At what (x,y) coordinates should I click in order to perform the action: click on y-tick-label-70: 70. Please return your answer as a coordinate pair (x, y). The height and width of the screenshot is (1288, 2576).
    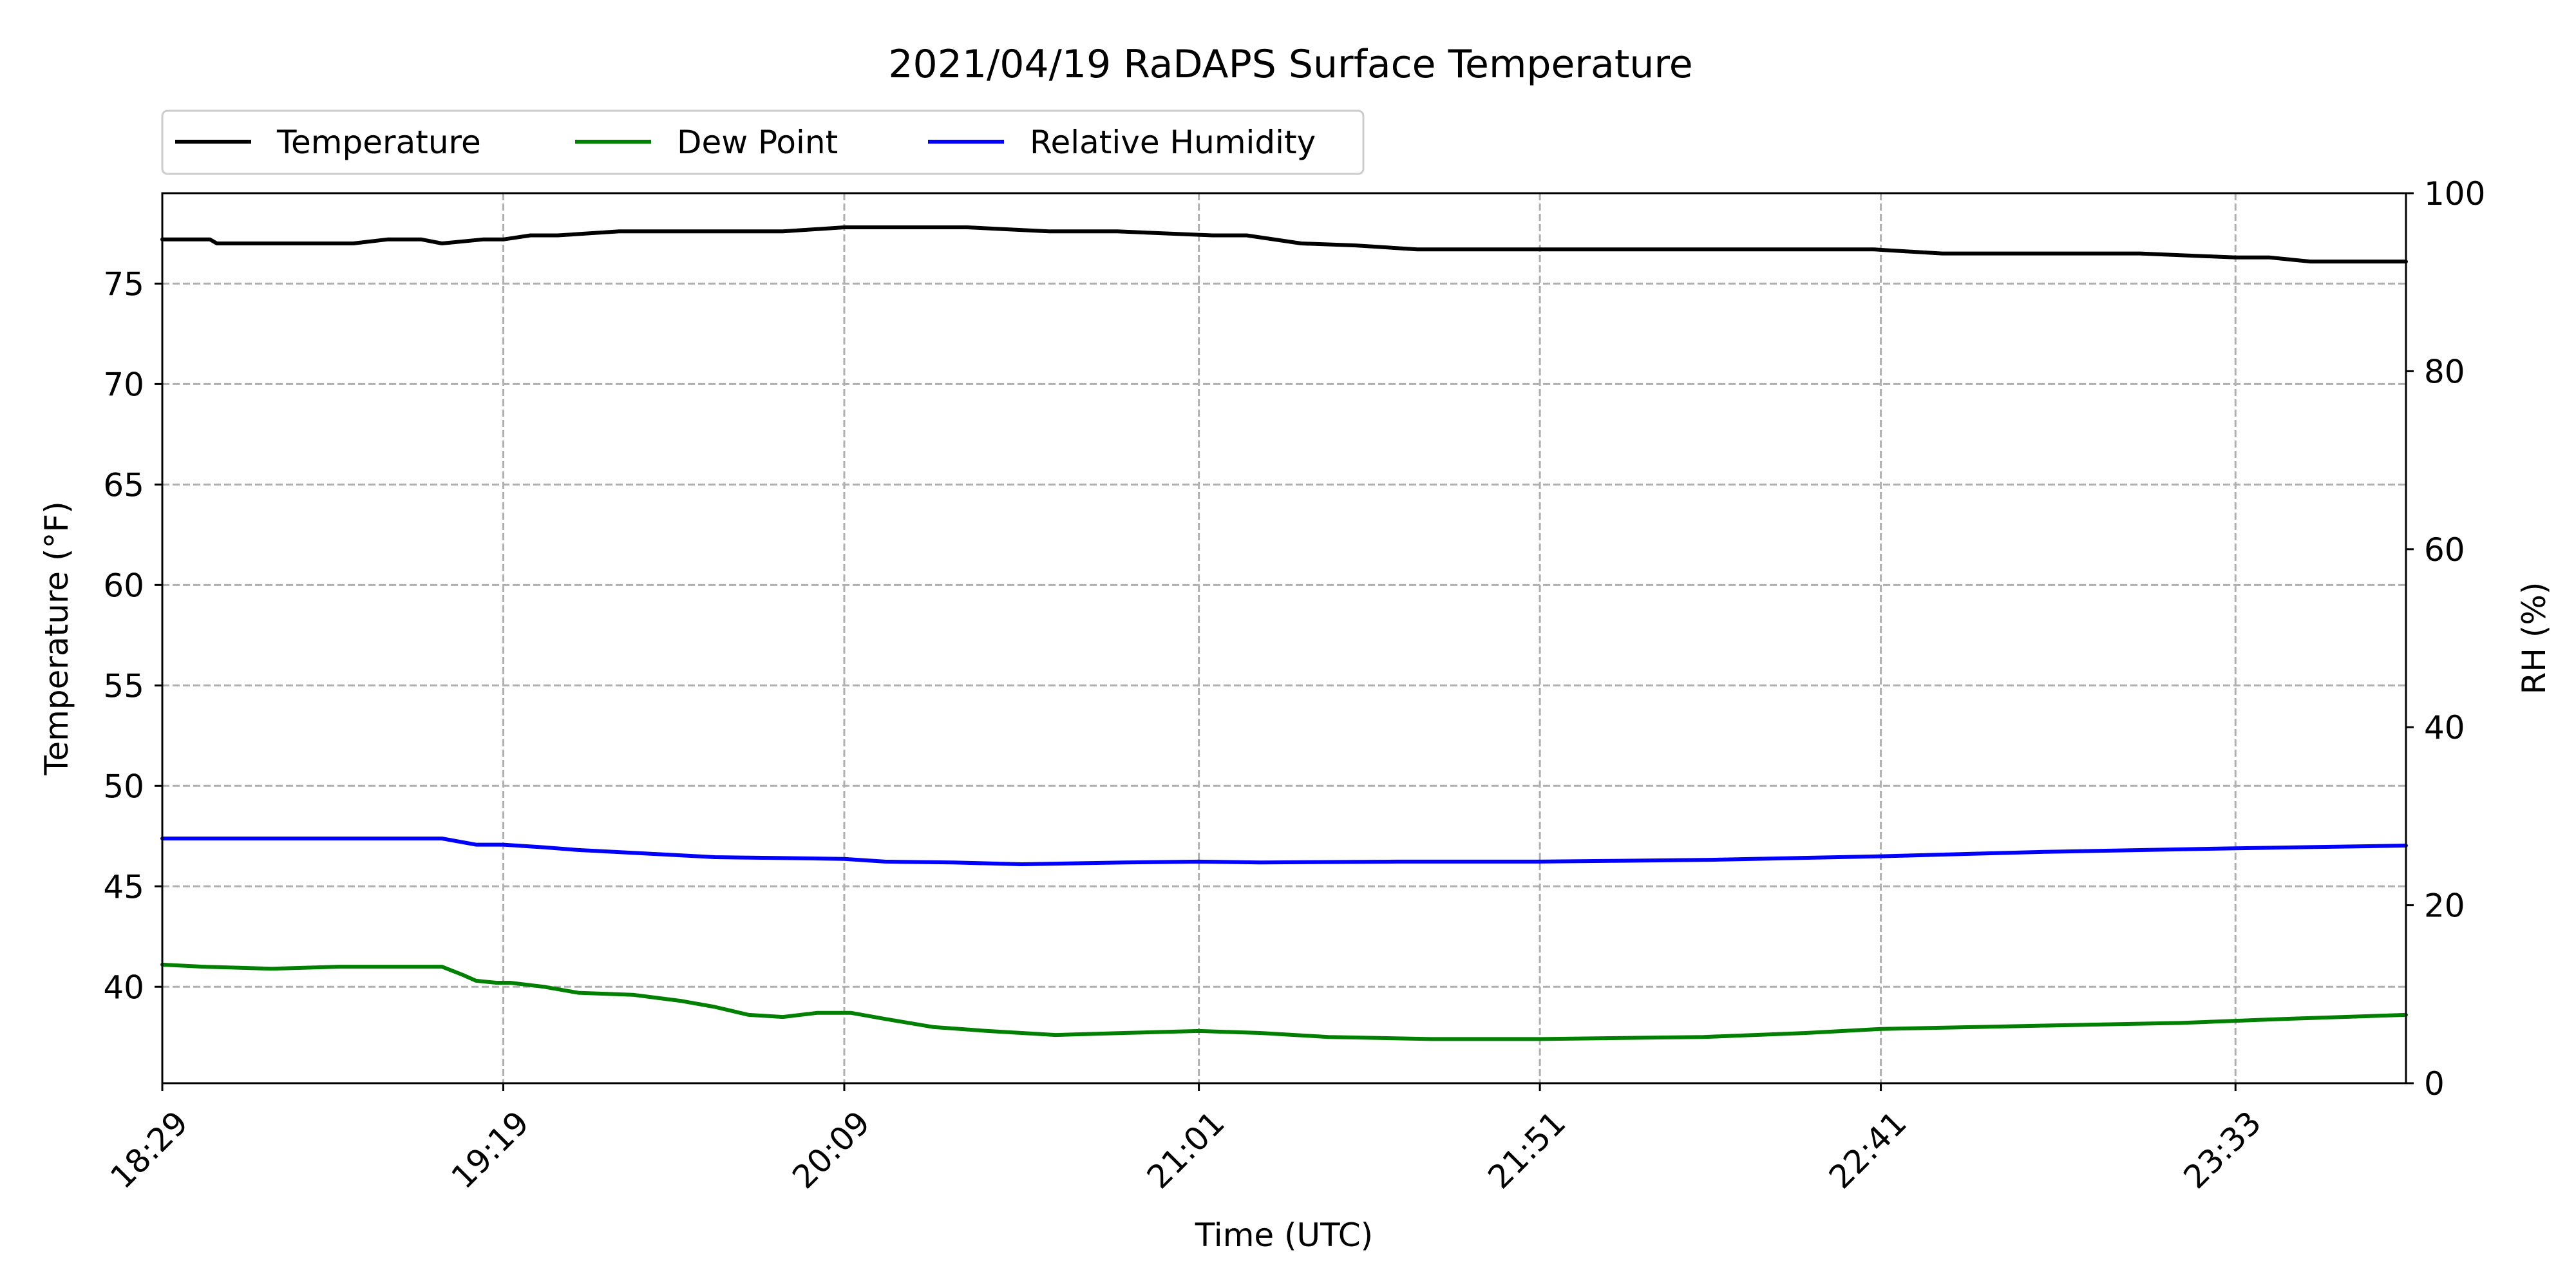
    Looking at the image, I should click on (124, 384).